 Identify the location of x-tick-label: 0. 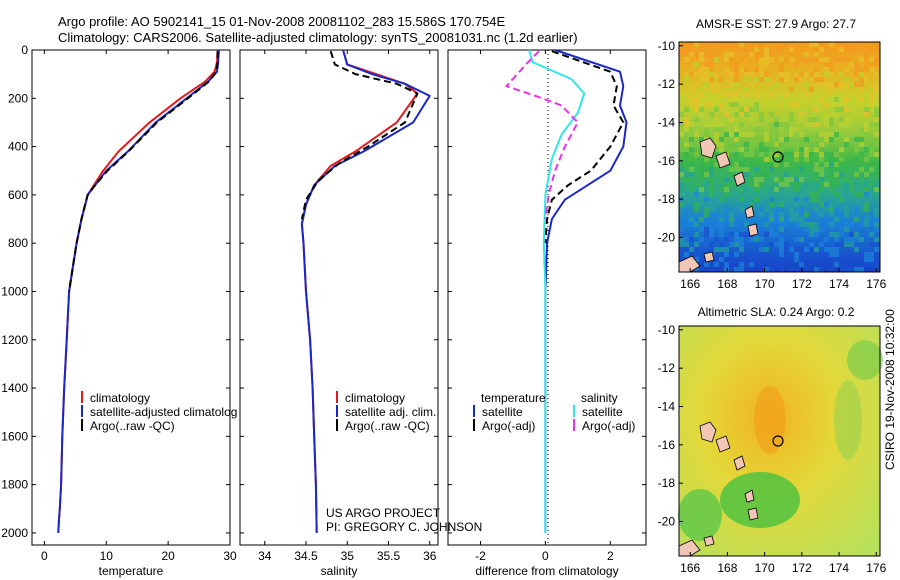
(545, 556).